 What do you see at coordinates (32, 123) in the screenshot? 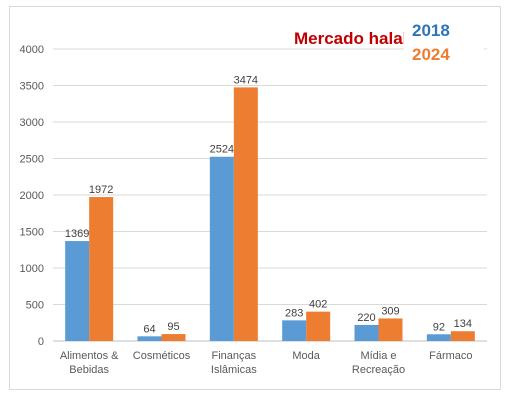
I see `y-tick-label: 3000` at bounding box center [32, 123].